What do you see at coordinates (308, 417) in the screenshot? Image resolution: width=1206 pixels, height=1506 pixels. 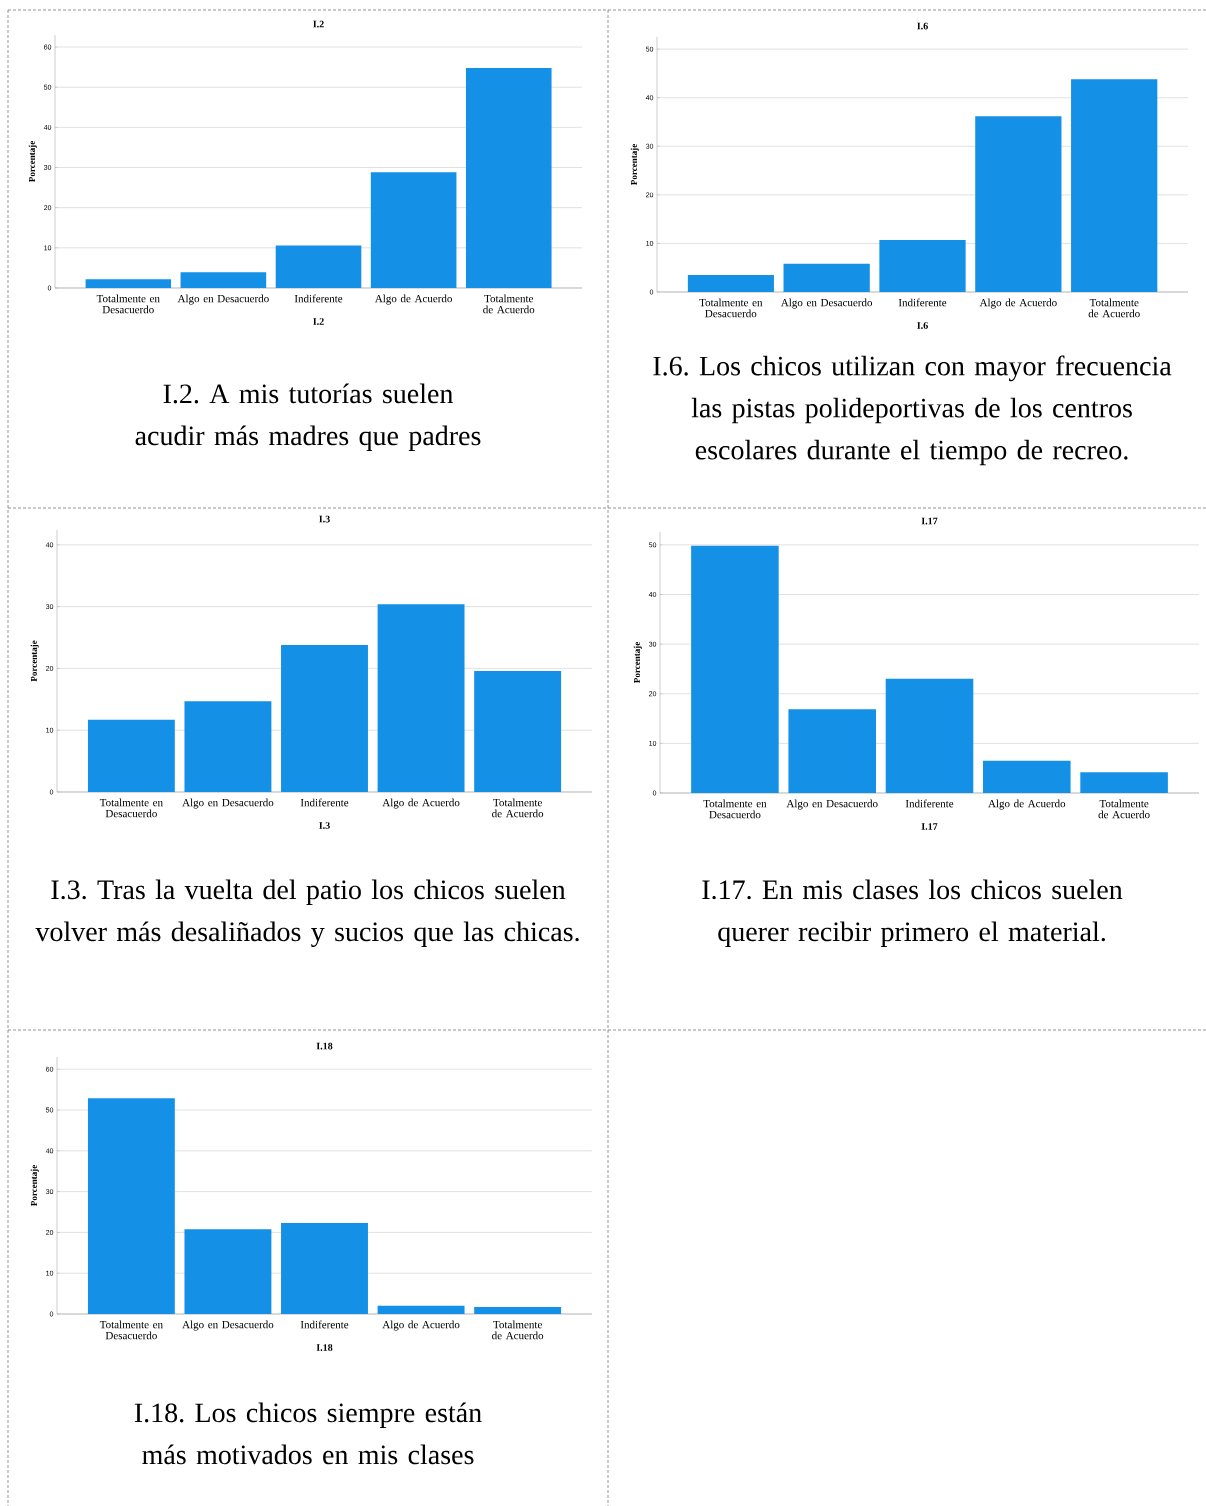 I see `text: I.2. A mis tutorías suelen acudir más madres que padres` at bounding box center [308, 417].